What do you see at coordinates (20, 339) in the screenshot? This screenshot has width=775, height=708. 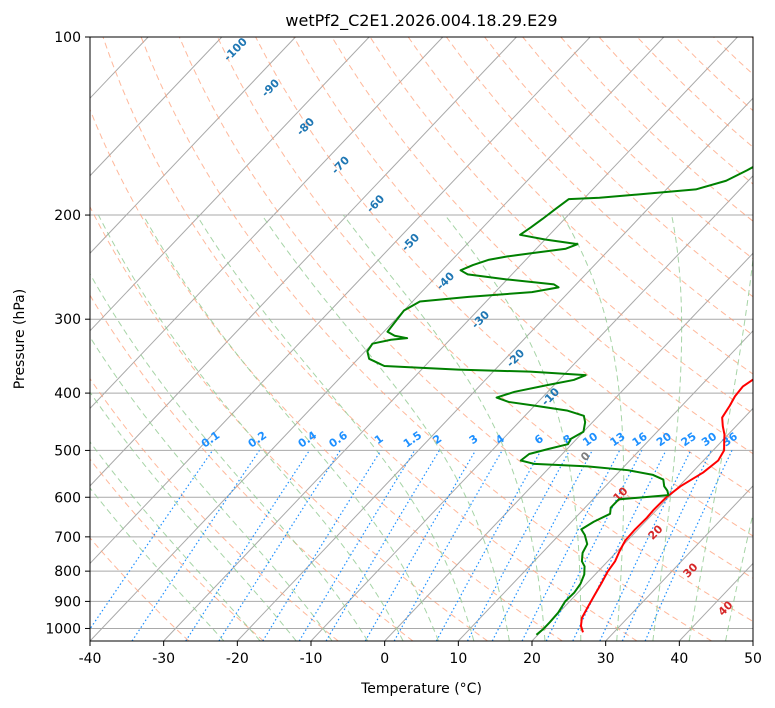 I see `y-axis-label: Pressure (hPa)` at bounding box center [20, 339].